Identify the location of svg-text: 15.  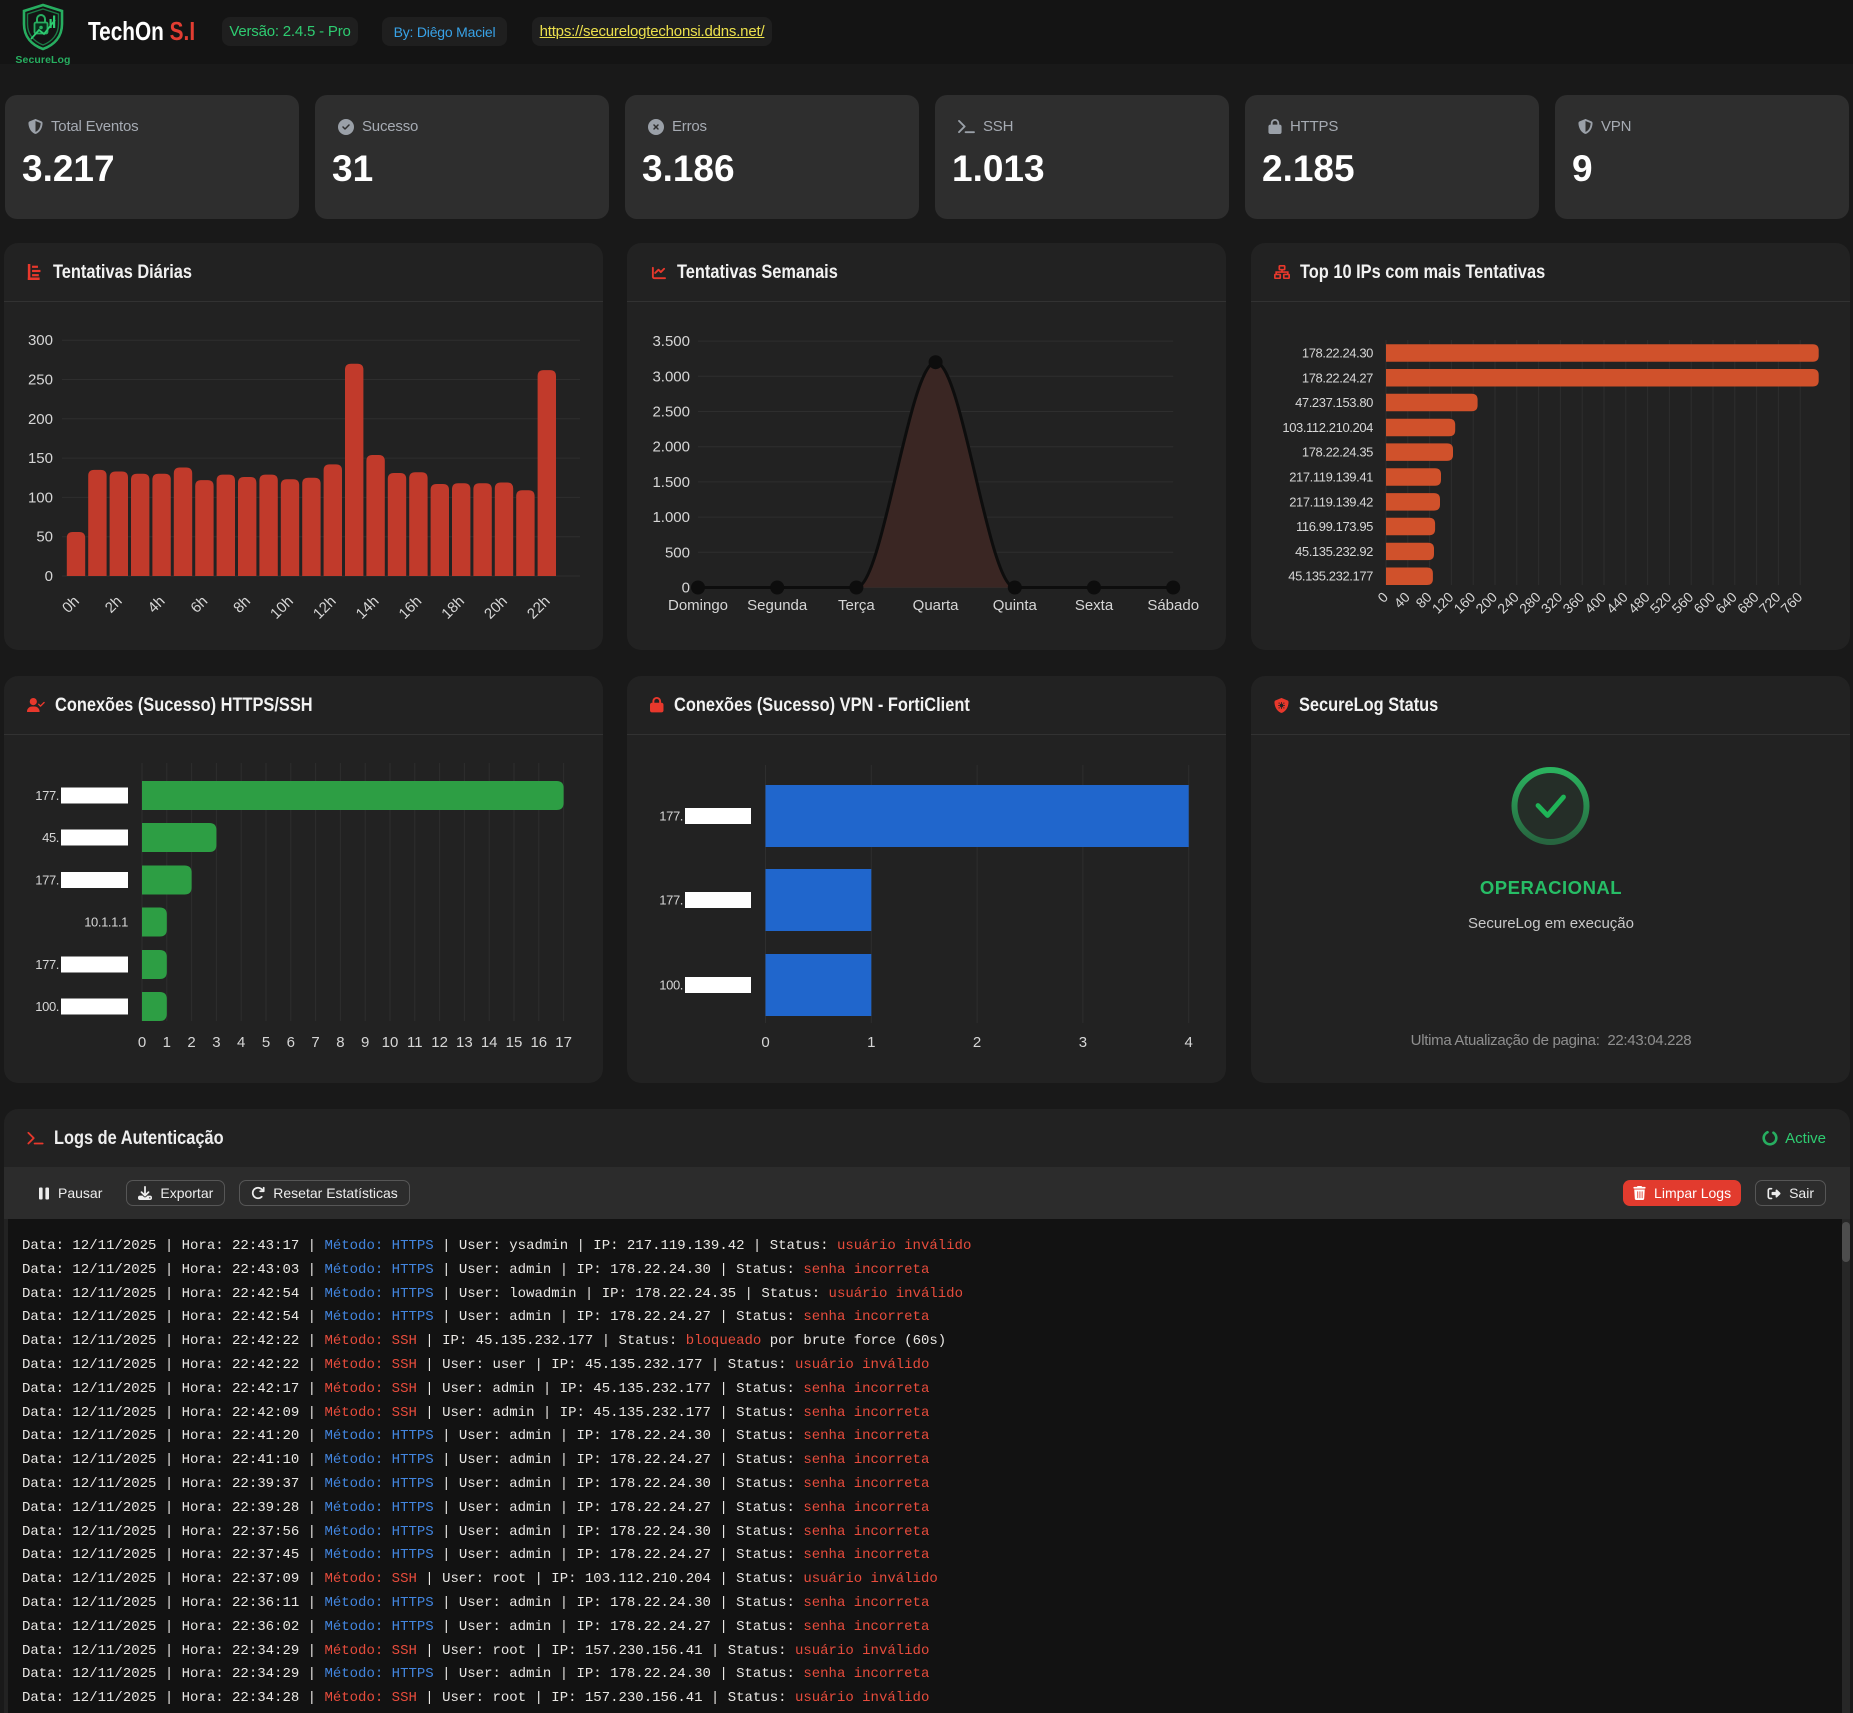
(514, 1042).